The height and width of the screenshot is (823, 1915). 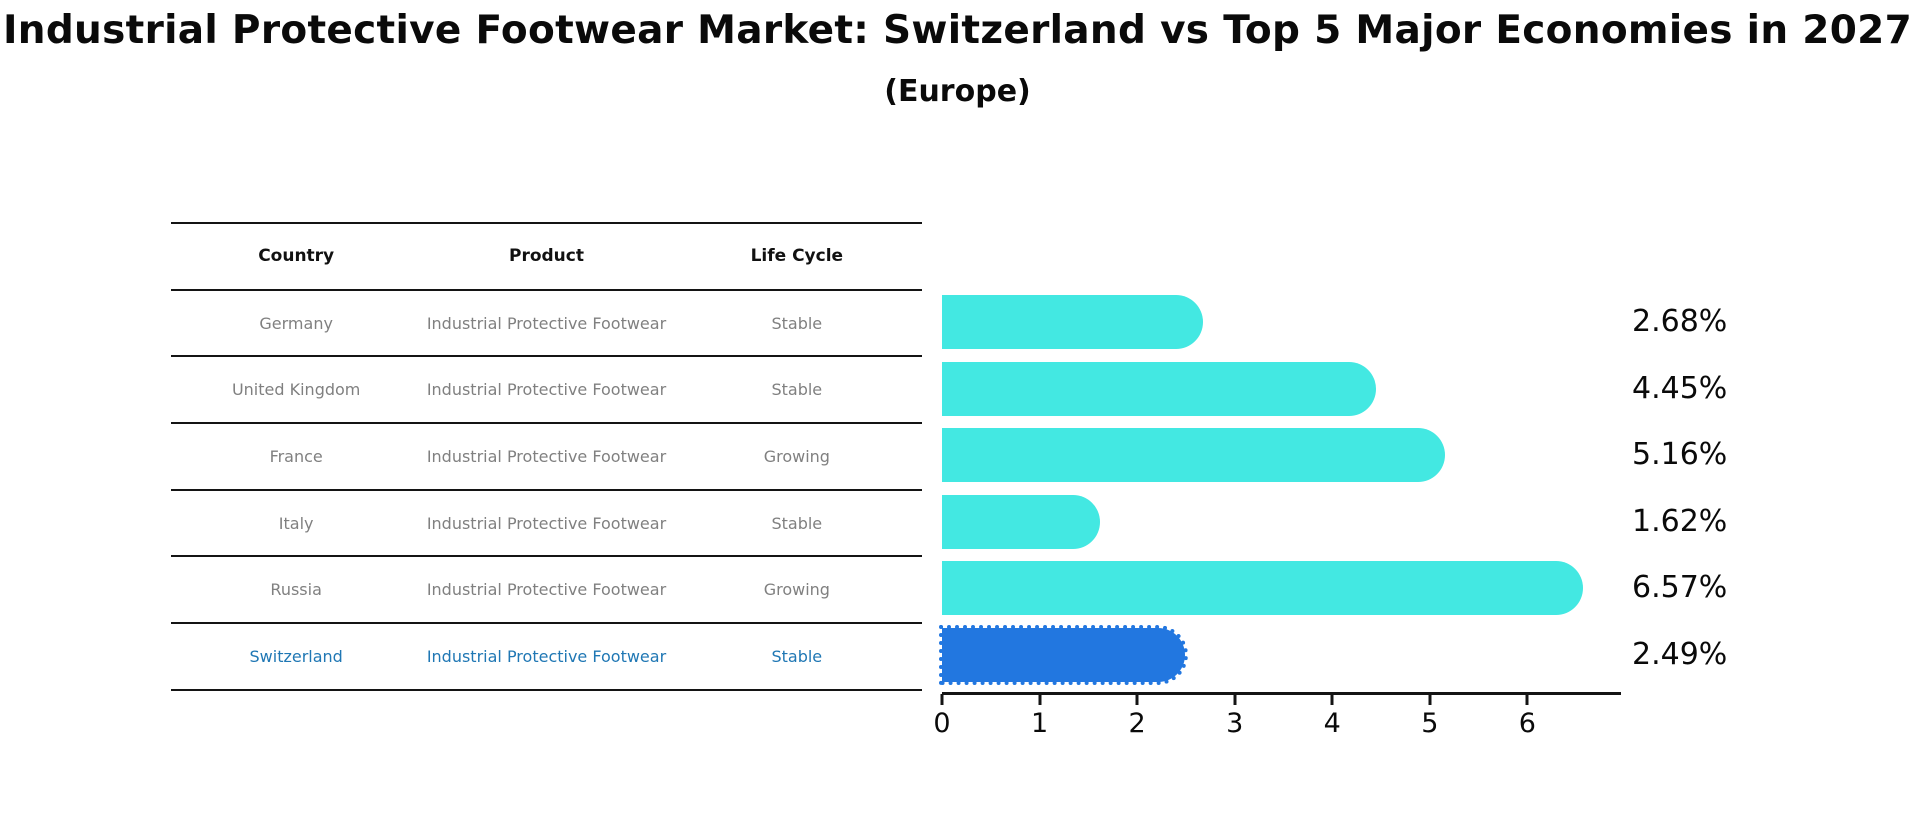 What do you see at coordinates (1430, 723) in the screenshot?
I see `x-axis-tick-label: 5` at bounding box center [1430, 723].